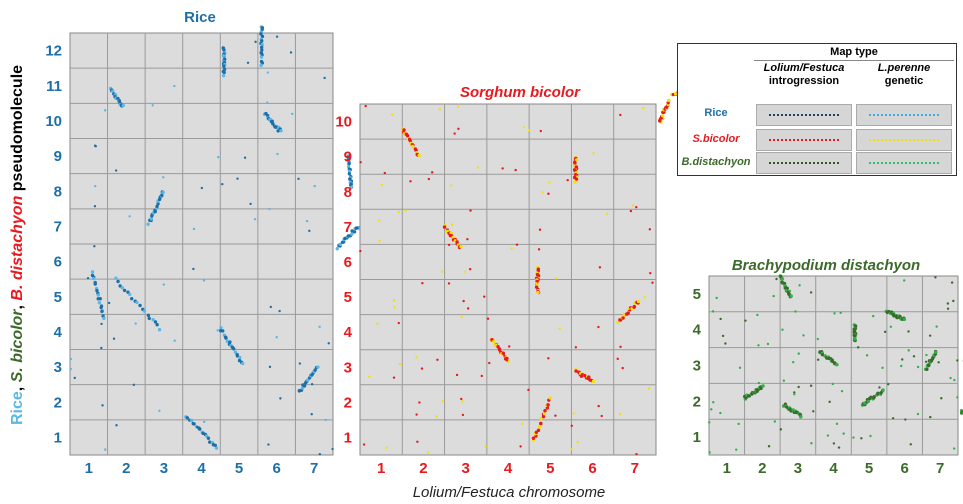 The image size is (963, 504). What do you see at coordinates (804, 115) in the screenshot?
I see `legend-rice-introgression` at bounding box center [804, 115].